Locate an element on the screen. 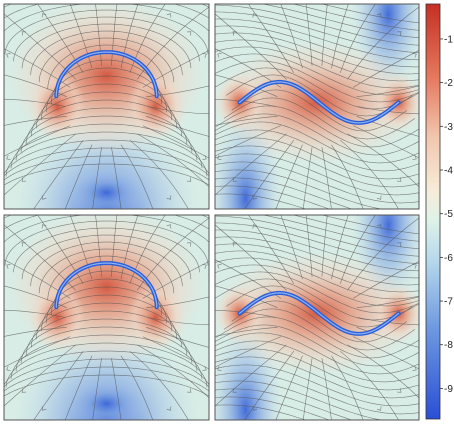  boundary-curve-highlight is located at coordinates (319, 102).